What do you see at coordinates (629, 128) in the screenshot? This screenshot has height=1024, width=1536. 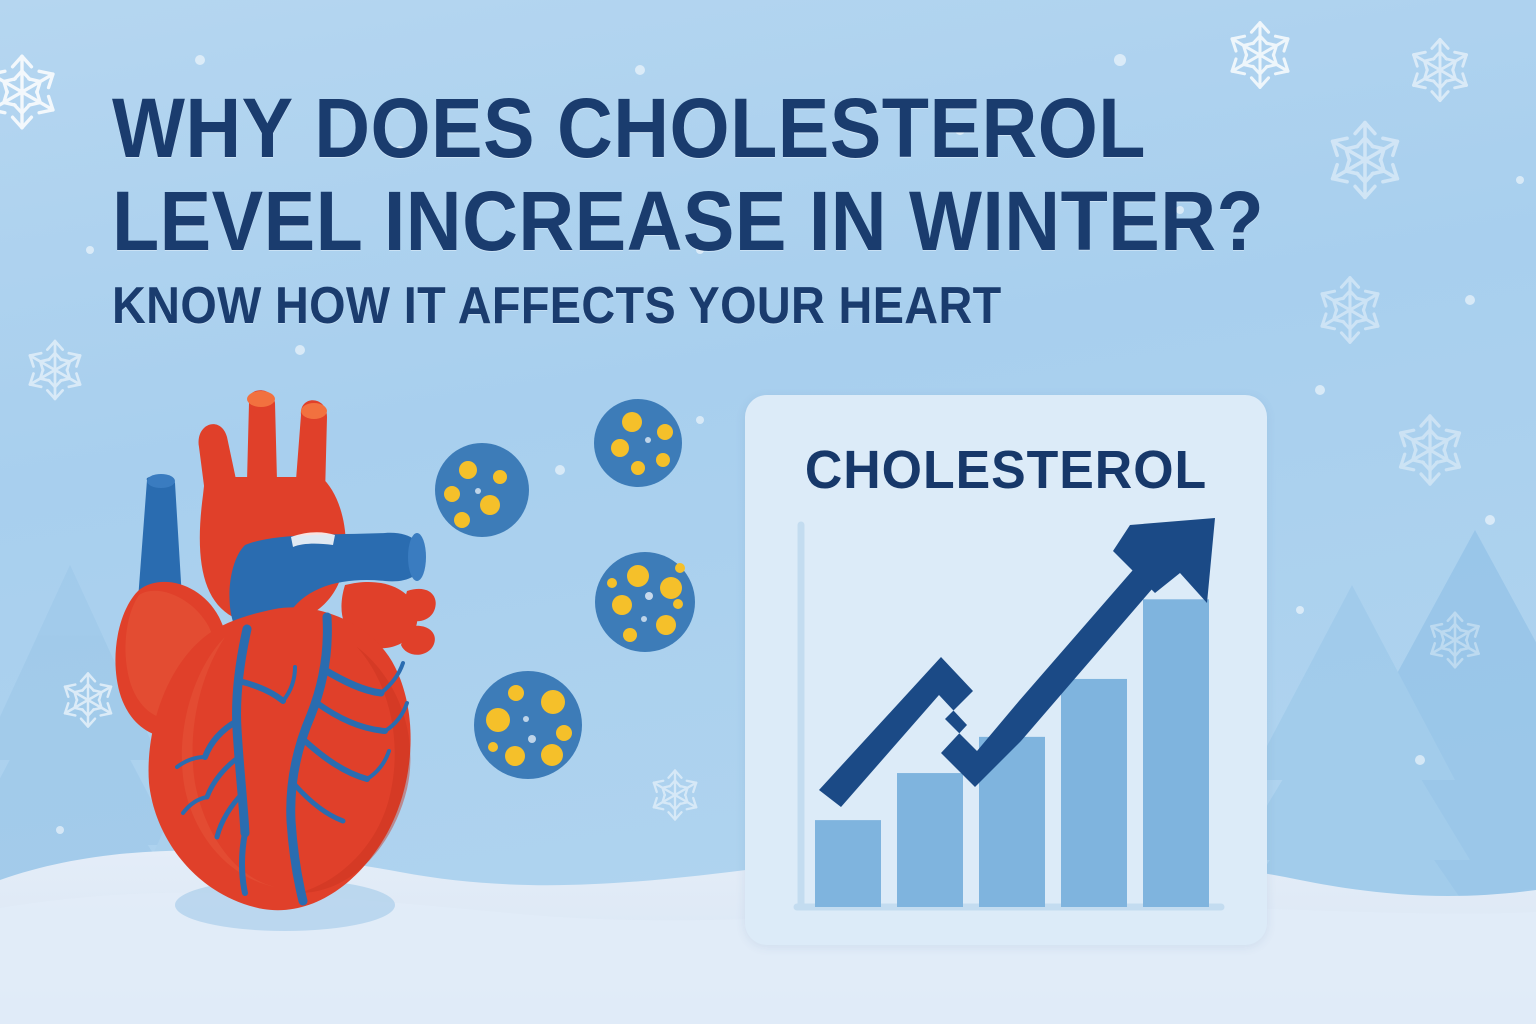 I see `headline-line-1: WHY DOES CHOLESTEROL` at bounding box center [629, 128].